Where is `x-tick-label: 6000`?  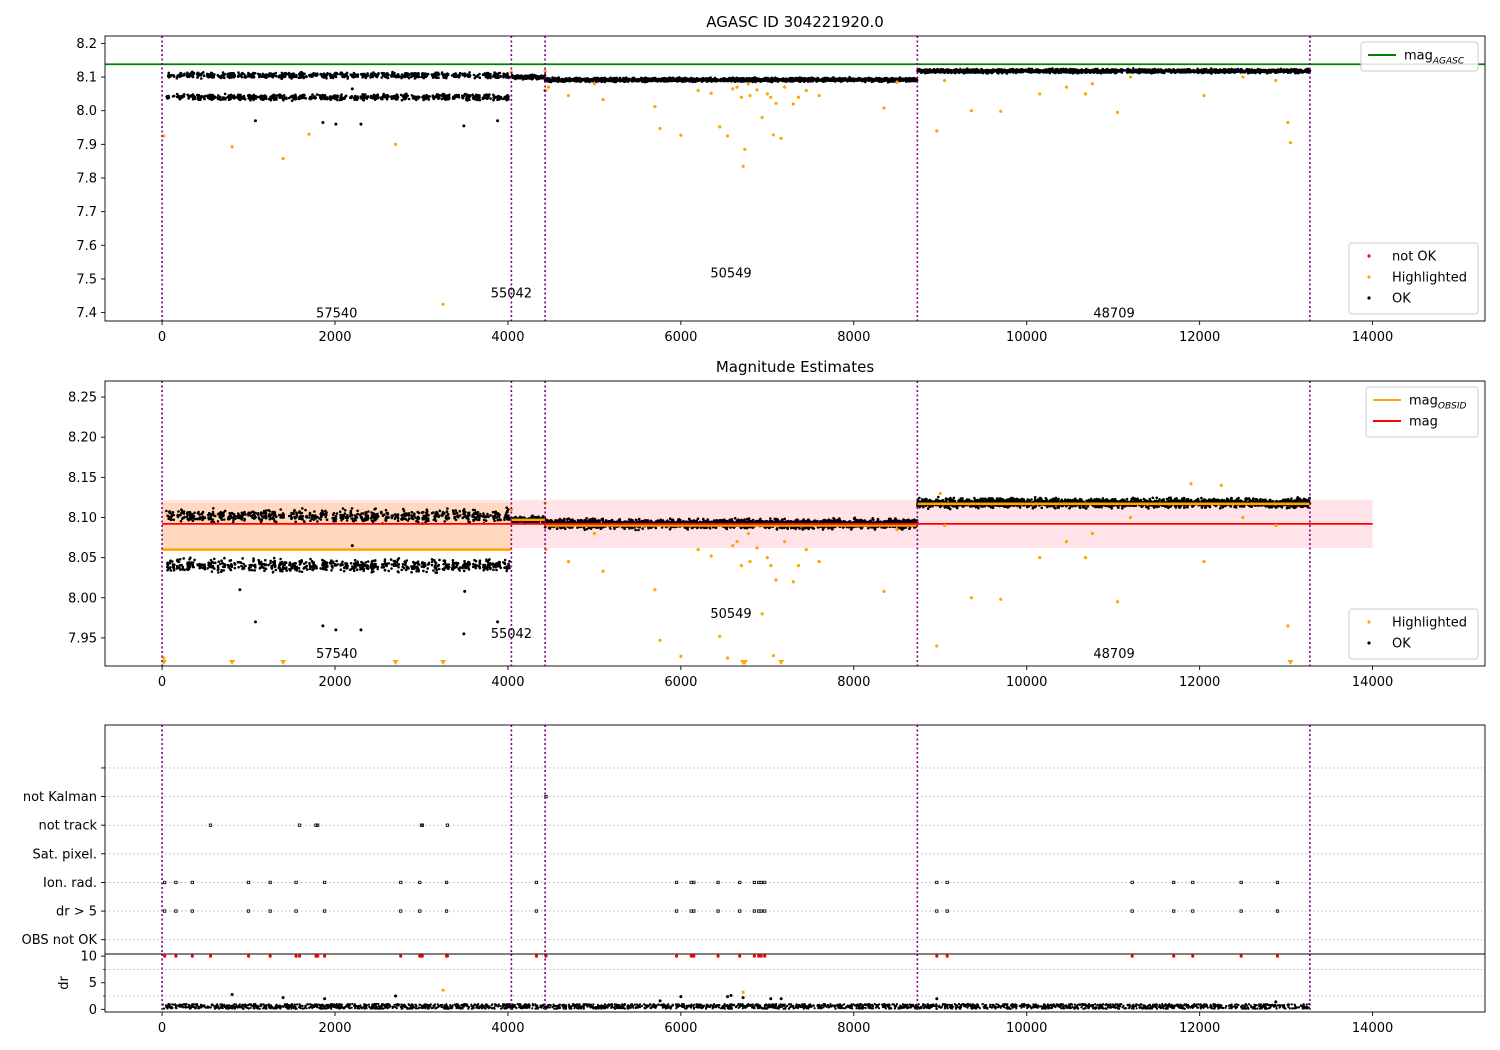 x-tick-label: 6000 is located at coordinates (680, 337).